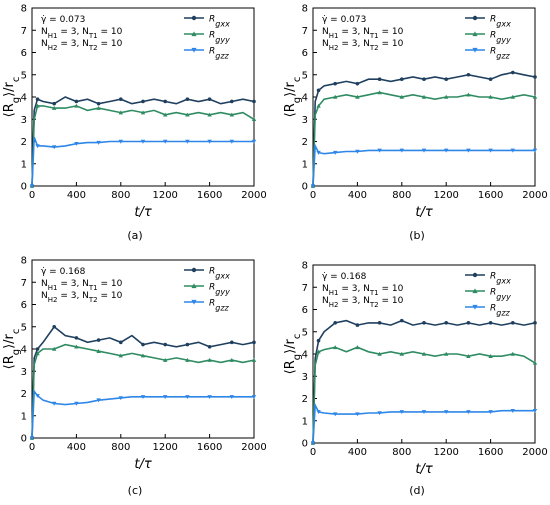 The image size is (550, 505). I want to click on y-tick-label: 2, so click(24, 394).